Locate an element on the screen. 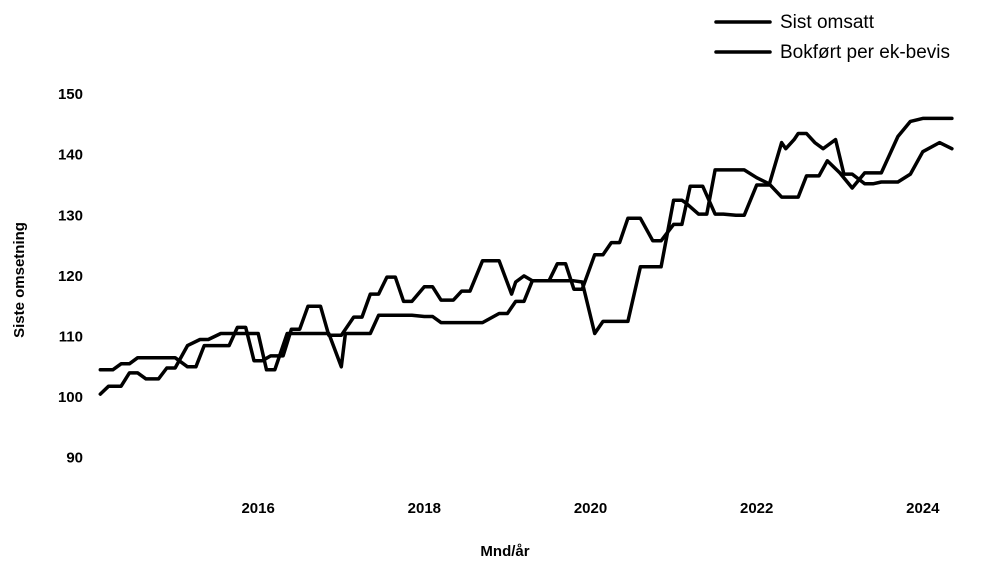 The width and height of the screenshot is (981, 566). x-tick-label: 2020 is located at coordinates (590, 508).